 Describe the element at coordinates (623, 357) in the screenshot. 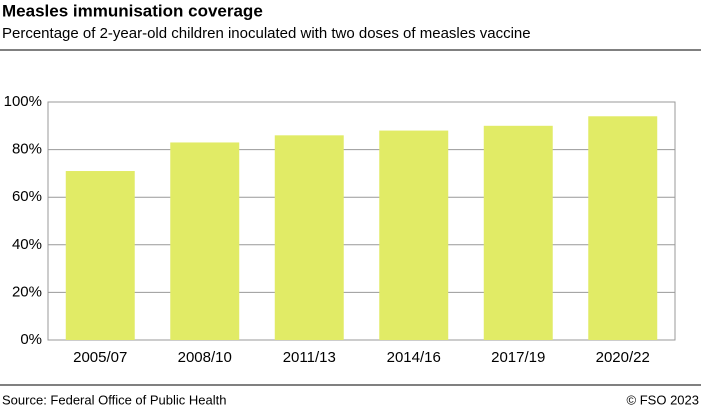

I see `x-tick-label: 2020/22` at that location.